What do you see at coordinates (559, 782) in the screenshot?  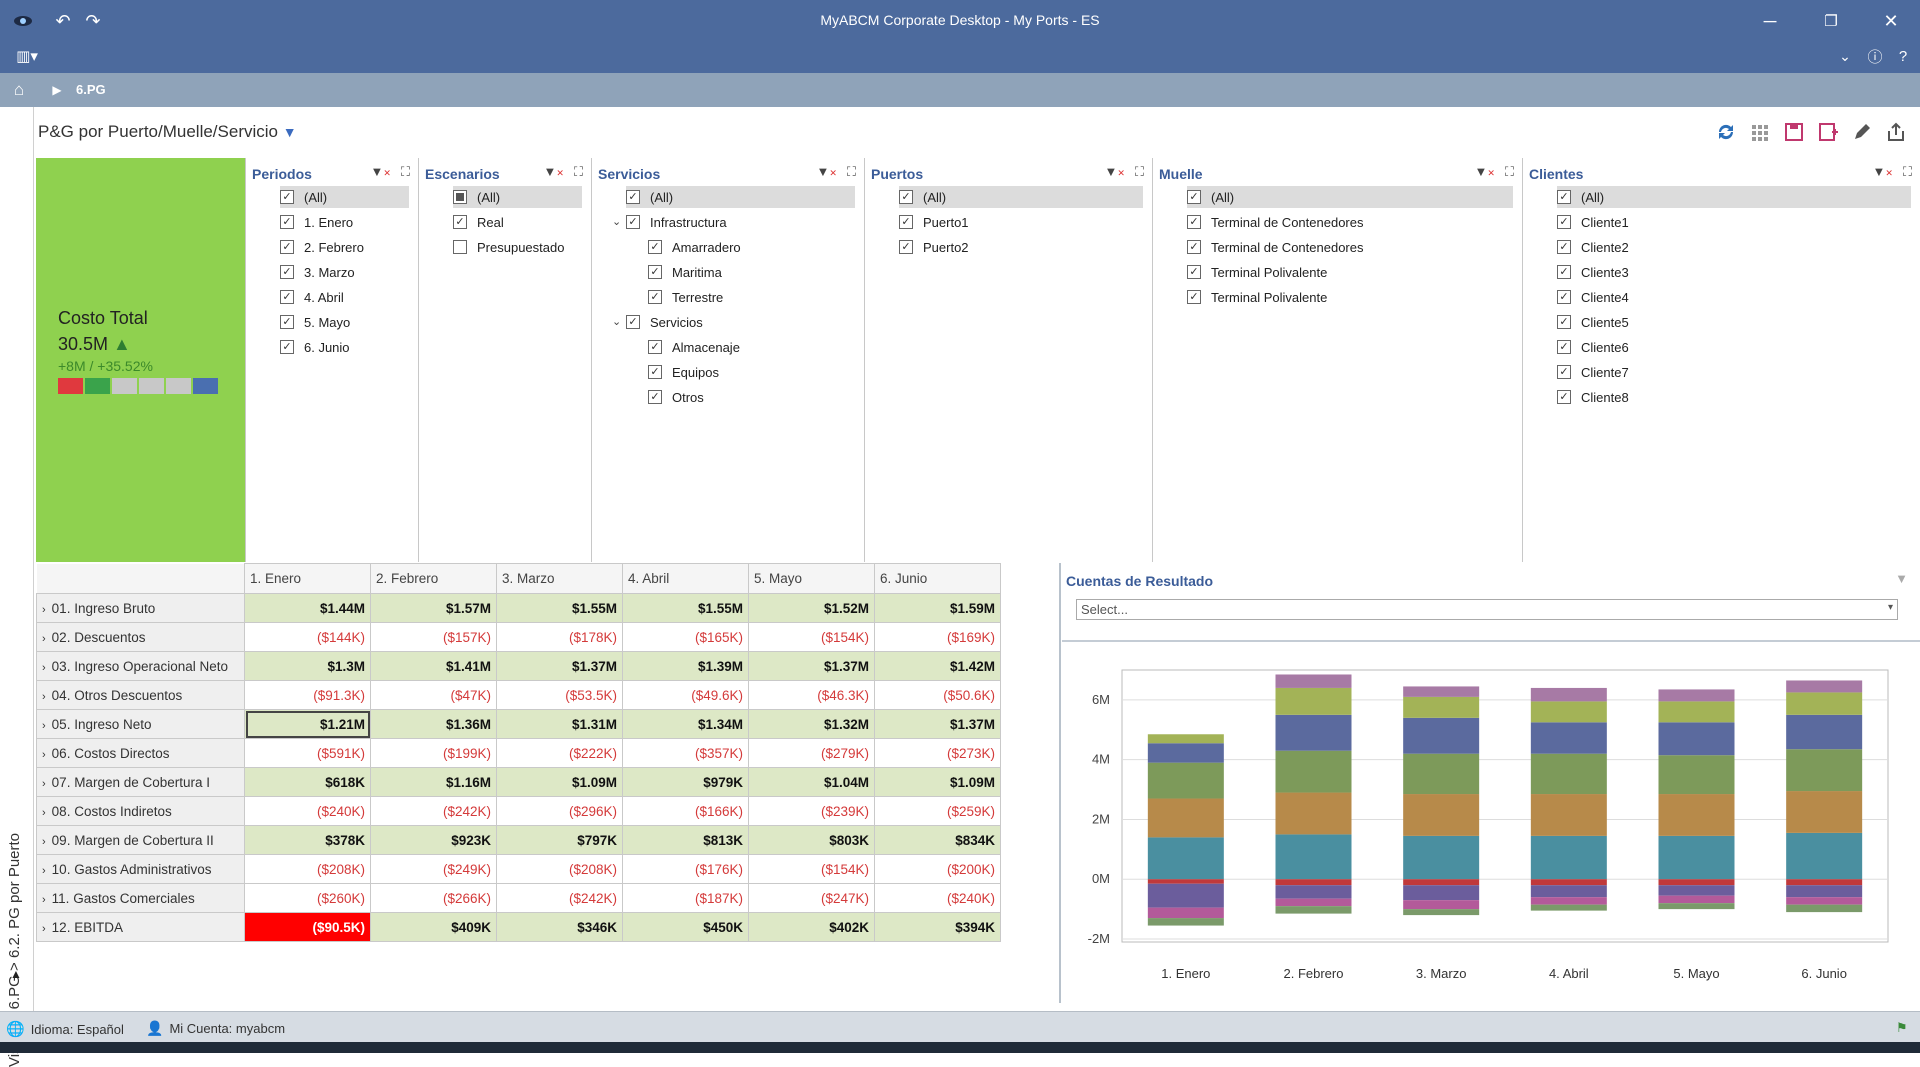 I see `table-cell: $1.09M` at bounding box center [559, 782].